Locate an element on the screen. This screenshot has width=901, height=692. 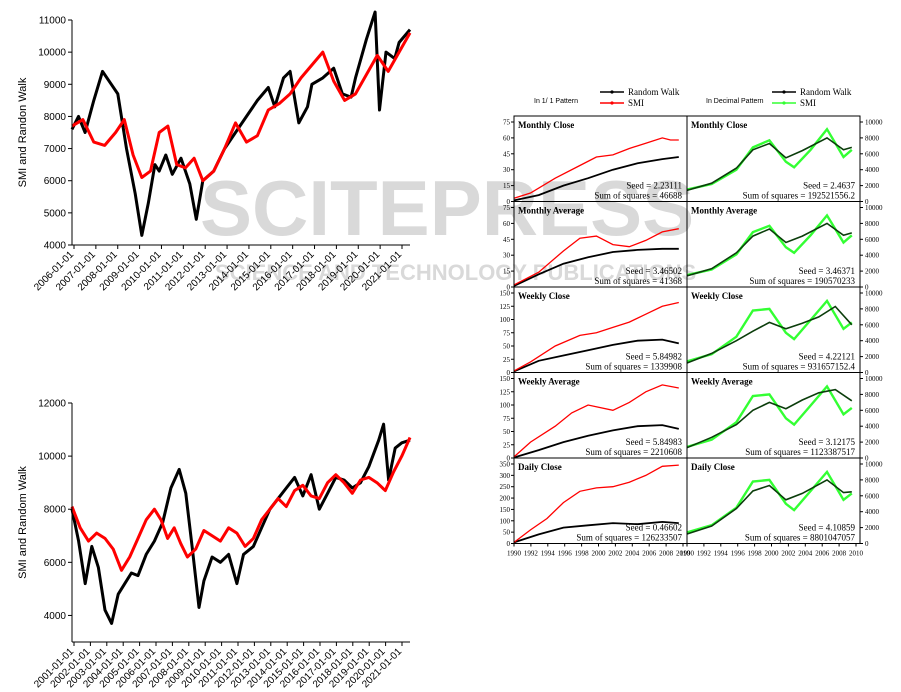
panel-left-sum-of-squares: Sum of squares = 1339908 is located at coordinates (633, 367).